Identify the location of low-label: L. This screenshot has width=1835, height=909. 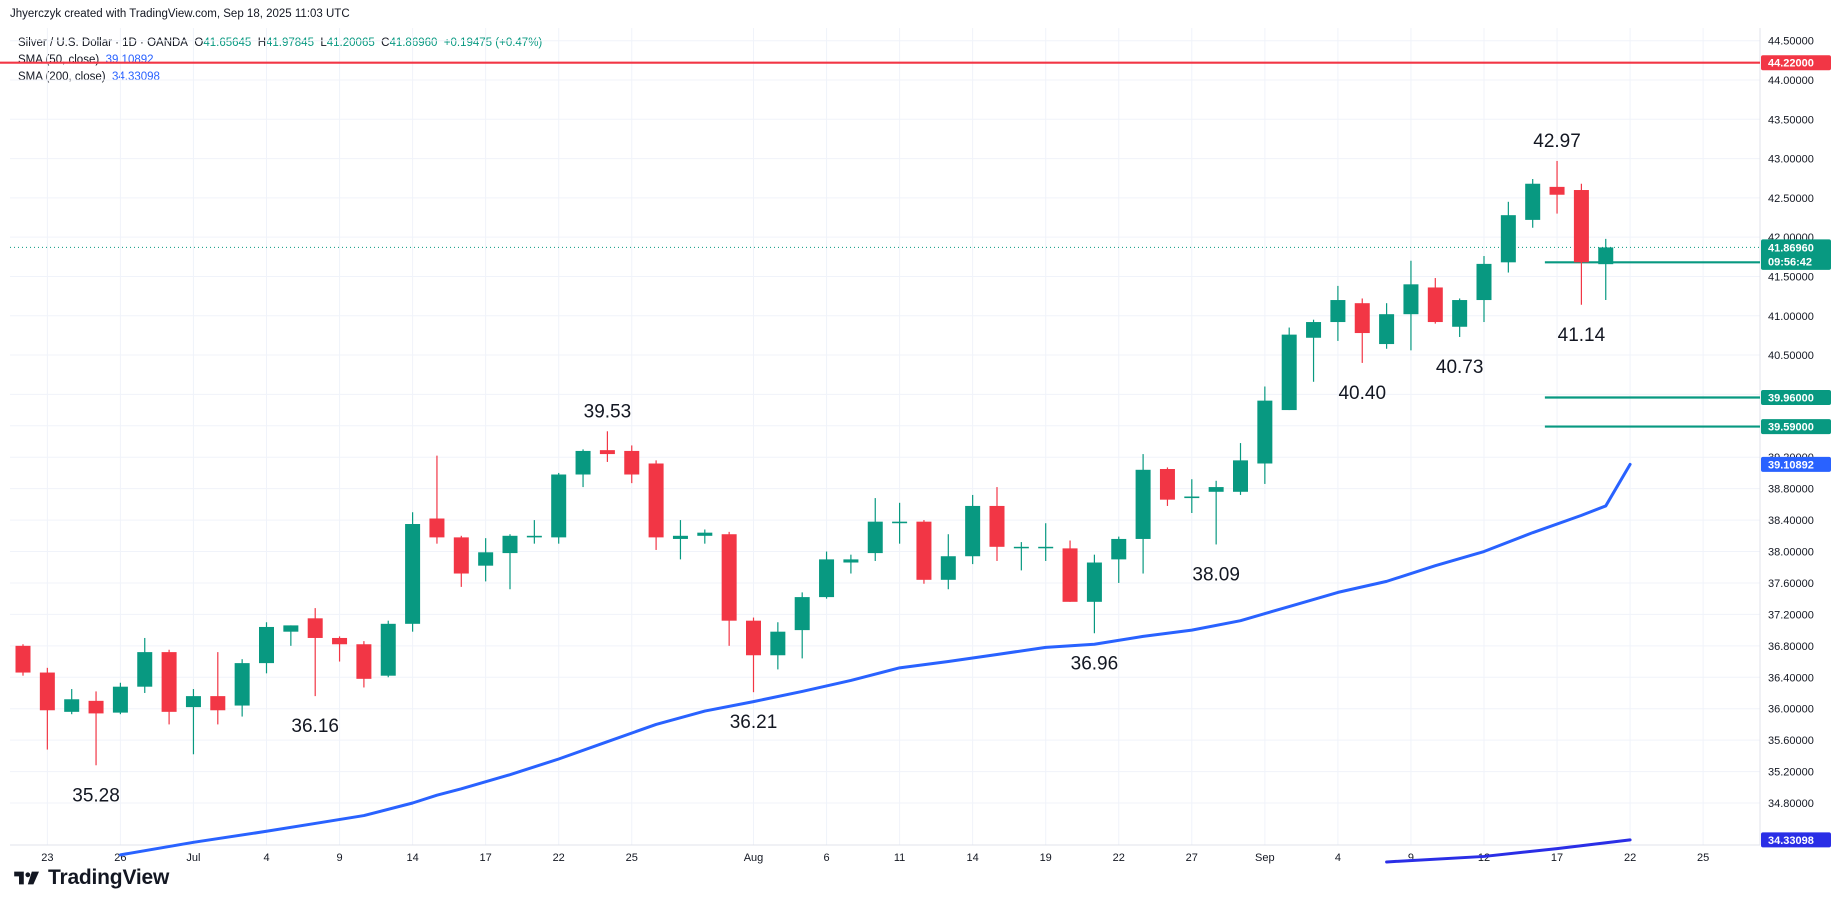
(323, 43).